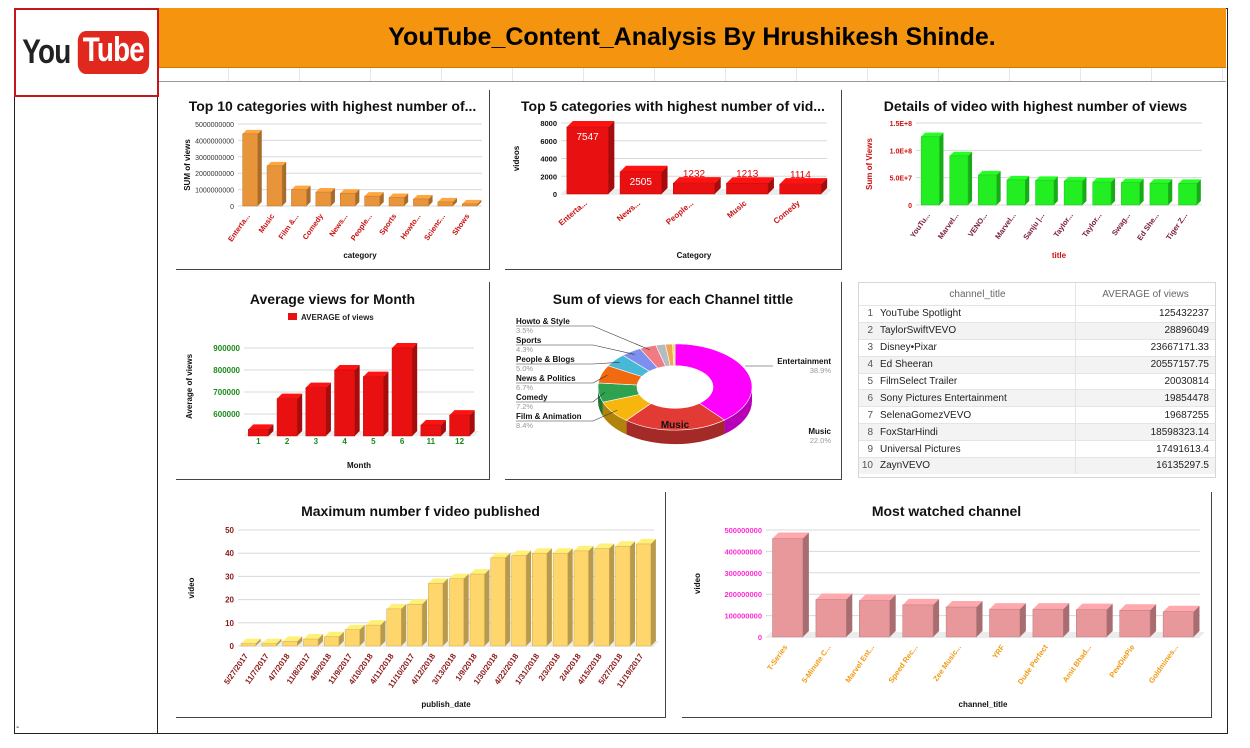 This screenshot has width=1250, height=748. Describe the element at coordinates (214, 174) in the screenshot. I see `y-tick-label: 2000000000` at that location.